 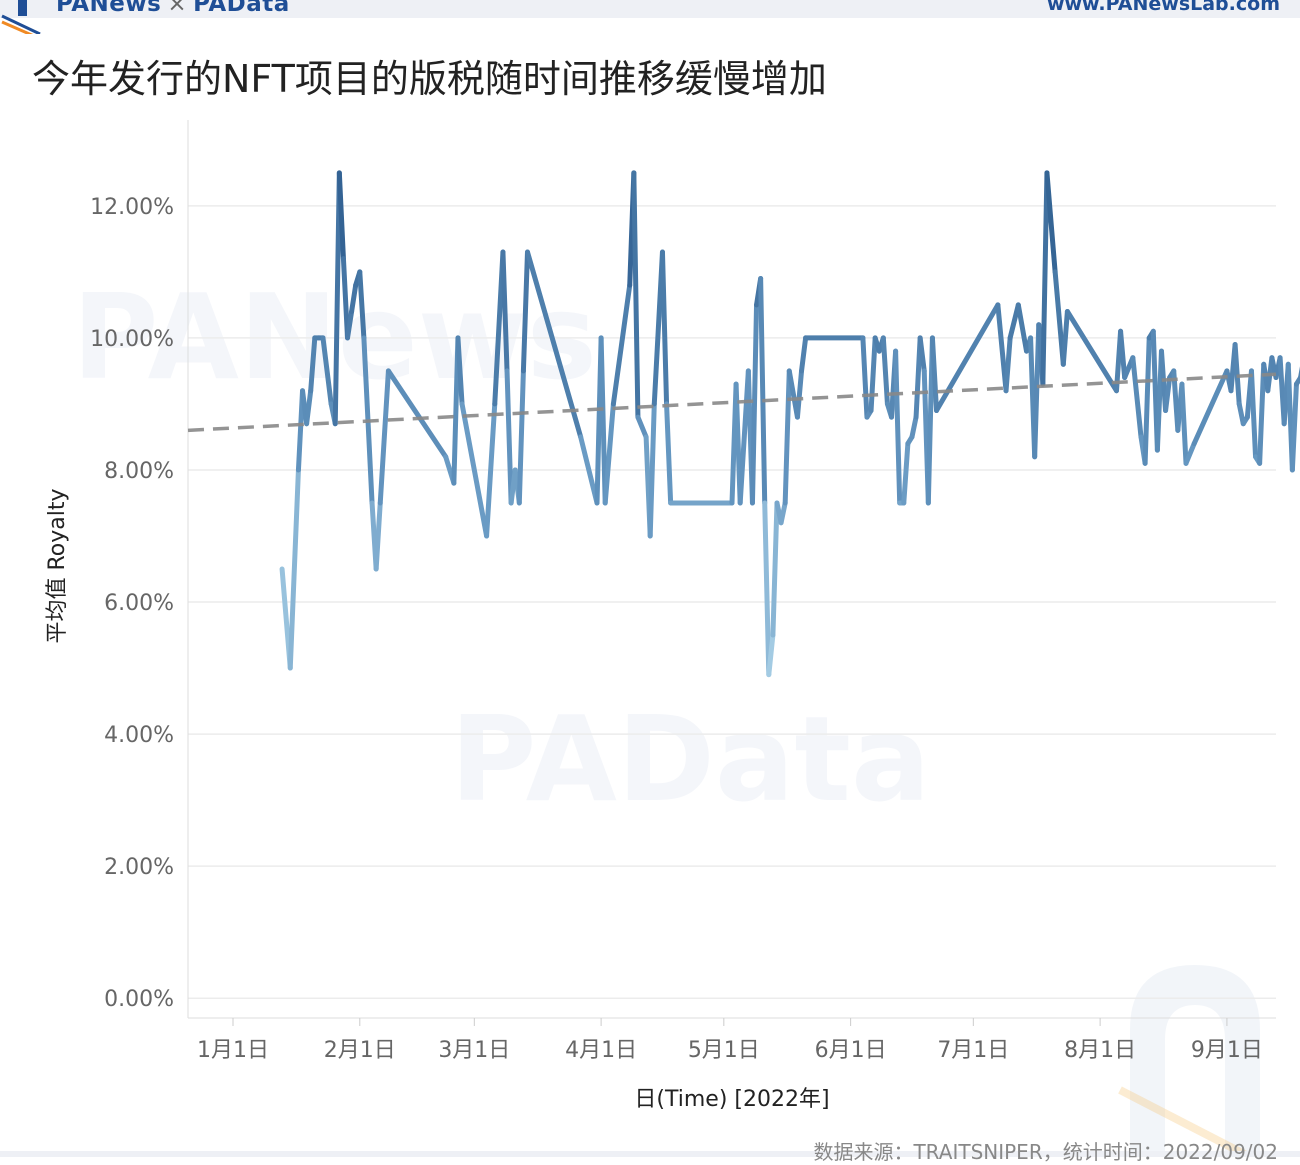 What do you see at coordinates (429, 79) in the screenshot?
I see `page-title: 今年发行的NFT项目的版税随时间推移缓慢增加` at bounding box center [429, 79].